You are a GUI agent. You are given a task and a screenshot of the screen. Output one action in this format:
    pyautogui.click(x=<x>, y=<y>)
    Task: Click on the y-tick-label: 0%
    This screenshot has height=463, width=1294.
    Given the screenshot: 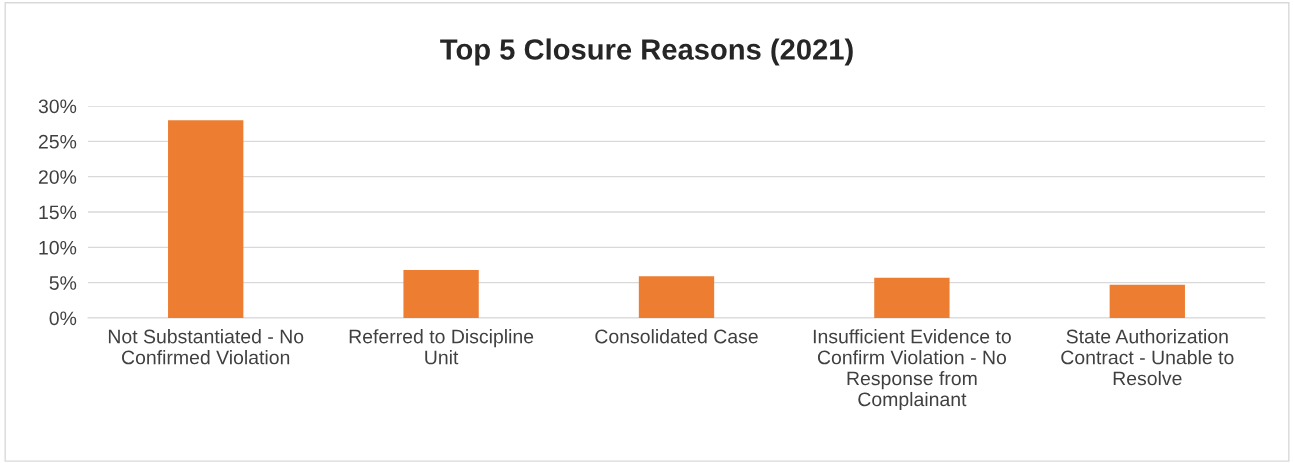 What is the action you would take?
    pyautogui.click(x=63, y=318)
    